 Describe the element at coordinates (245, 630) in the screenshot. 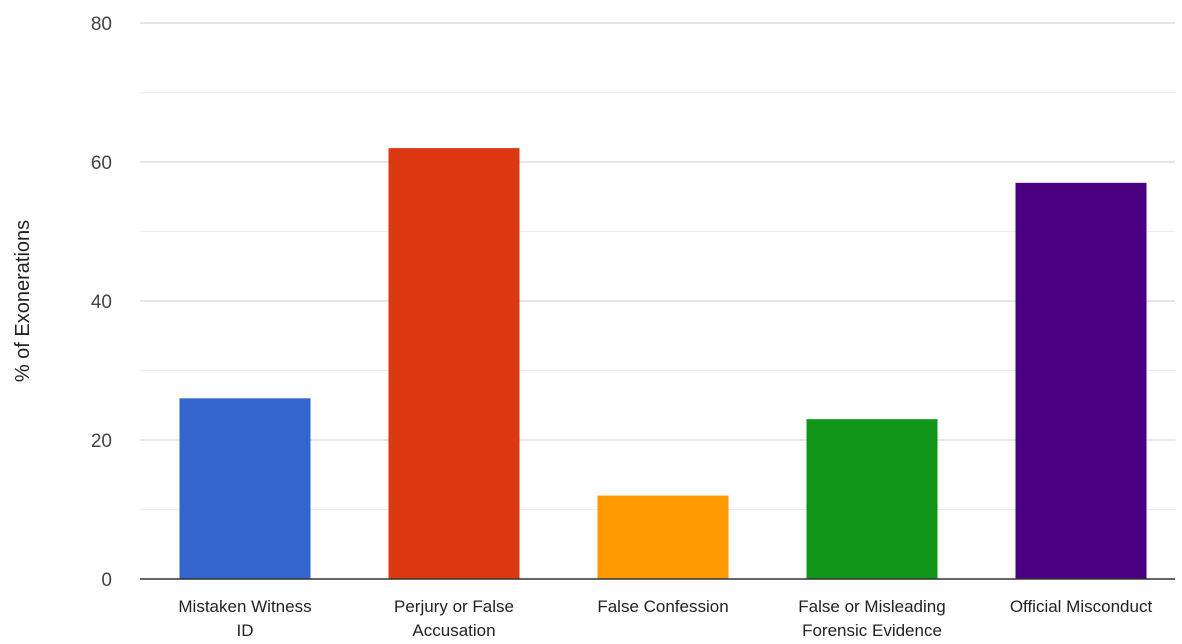

I see `x-category-label-line: ID` at that location.